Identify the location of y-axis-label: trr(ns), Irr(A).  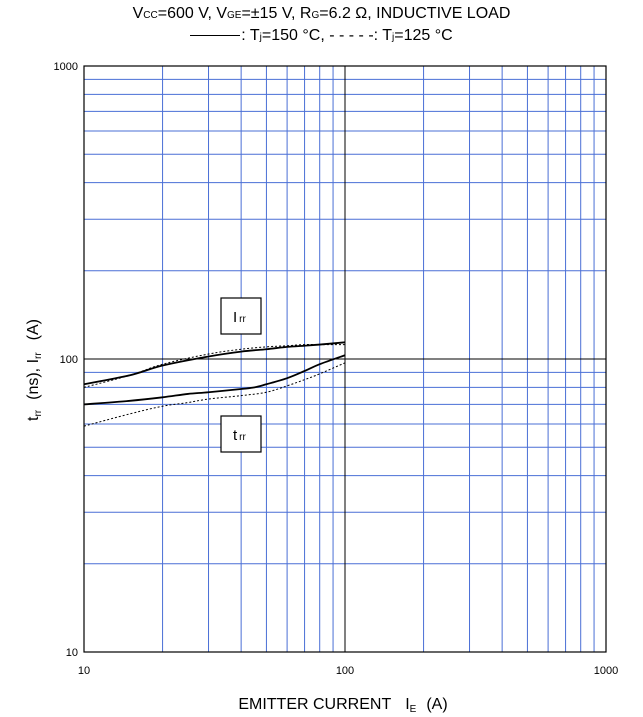
(34, 370).